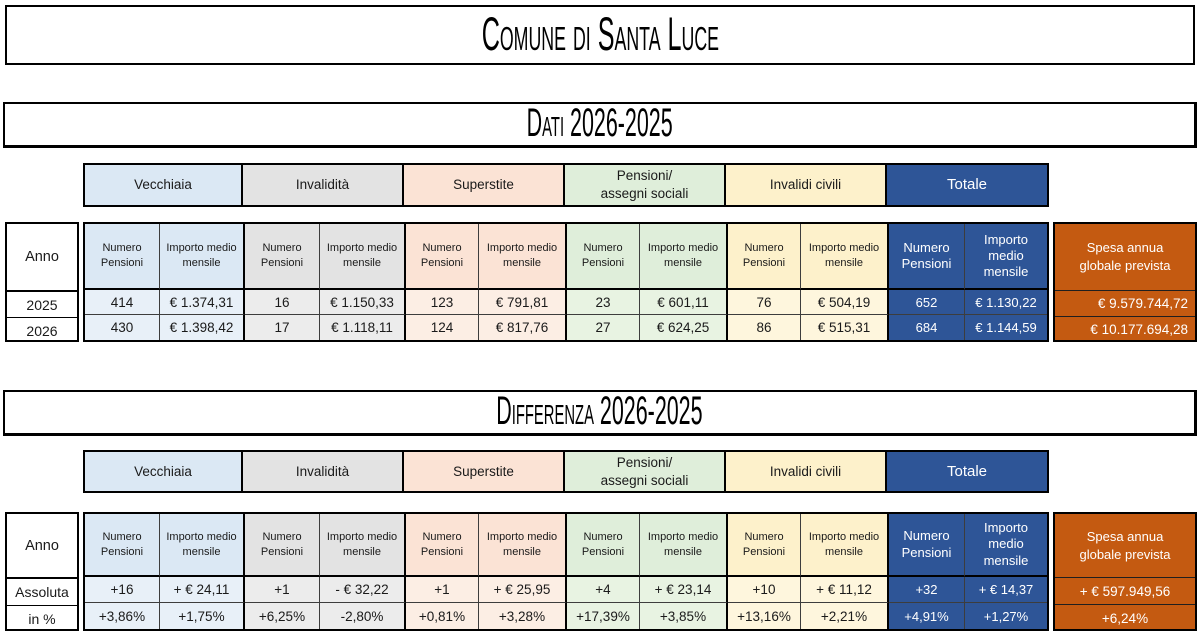  What do you see at coordinates (523, 327) in the screenshot?
I see `data-cell: € 817,76` at bounding box center [523, 327].